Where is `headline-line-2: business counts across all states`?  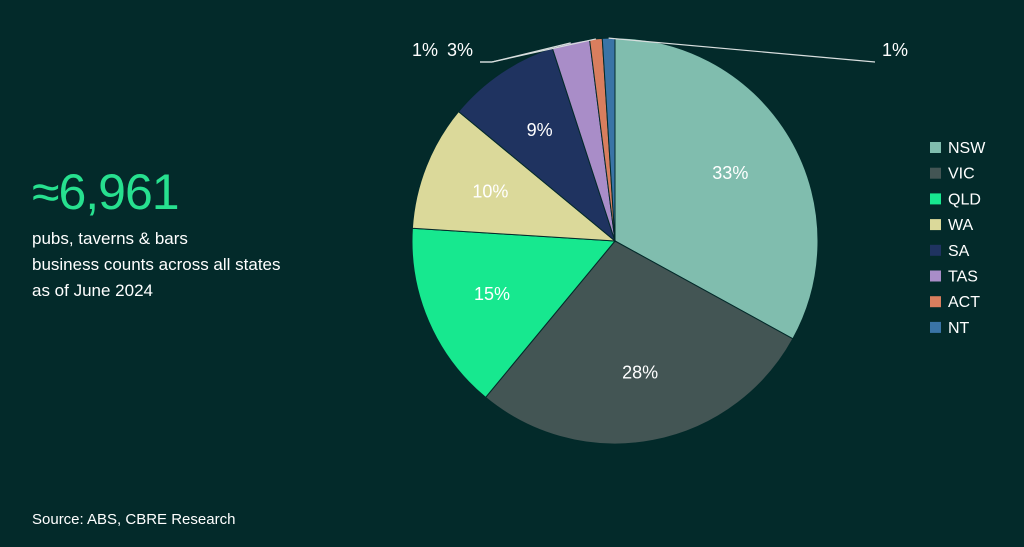 headline-line-2: business counts across all states is located at coordinates (156, 264).